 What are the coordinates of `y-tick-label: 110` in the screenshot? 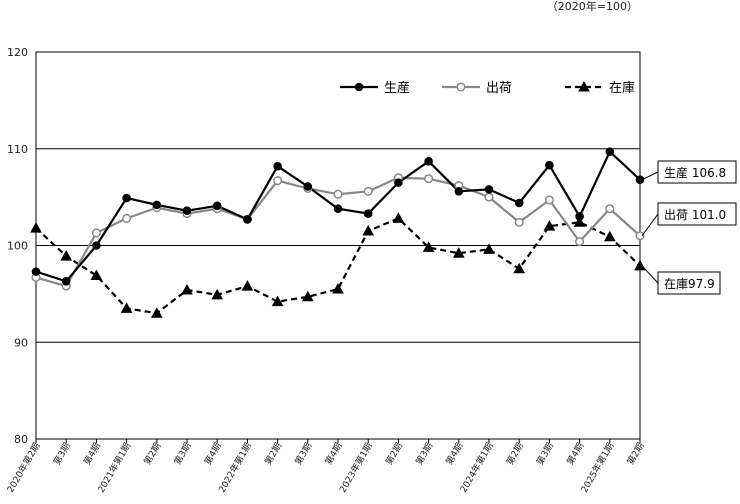 It's located at (17, 149).